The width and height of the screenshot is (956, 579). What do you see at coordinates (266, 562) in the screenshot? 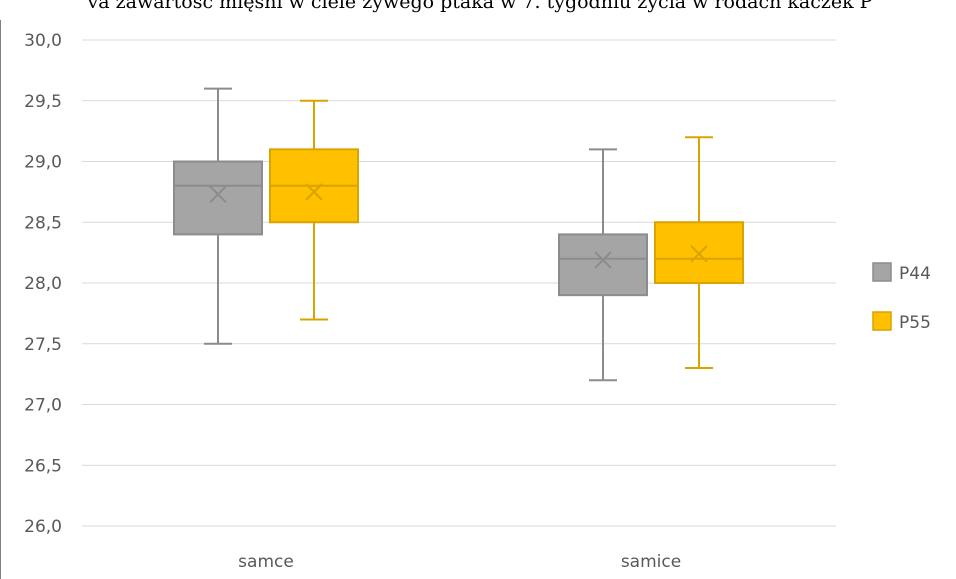
I see `x-category-label: samce` at bounding box center [266, 562].